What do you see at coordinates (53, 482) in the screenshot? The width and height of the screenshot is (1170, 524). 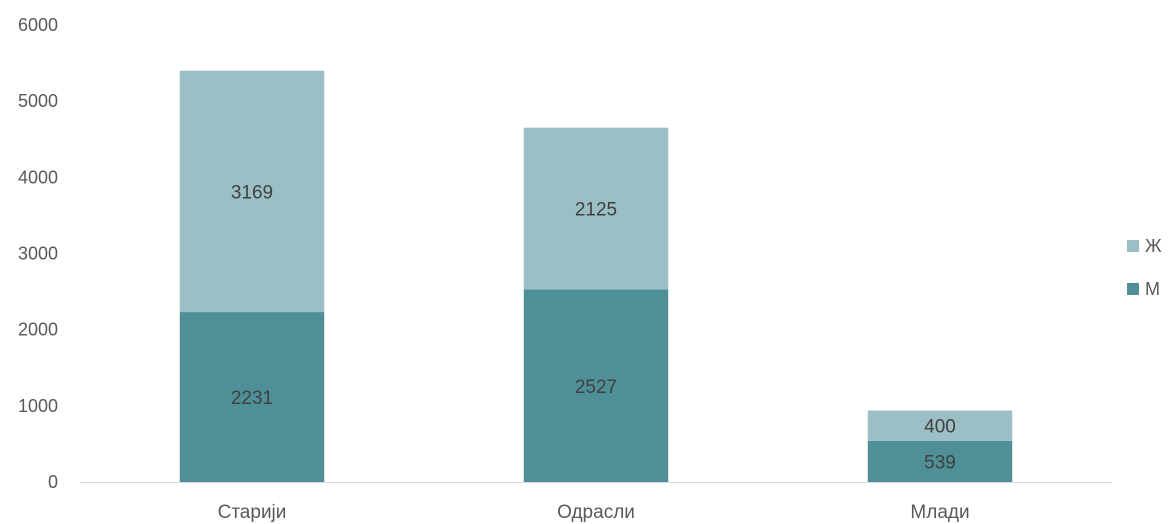 I see `y-tick-label: 0` at bounding box center [53, 482].